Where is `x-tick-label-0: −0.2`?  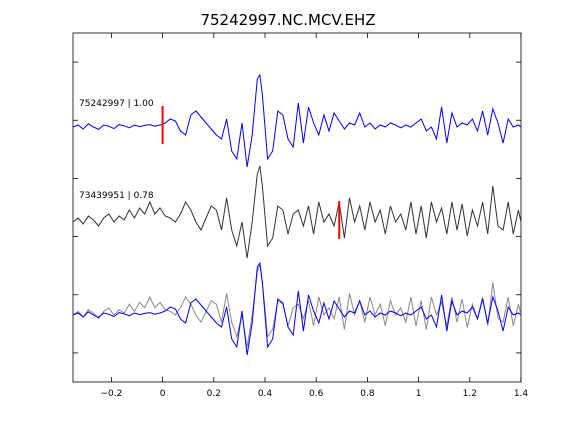 x-tick-label-0: −0.2 is located at coordinates (111, 394).